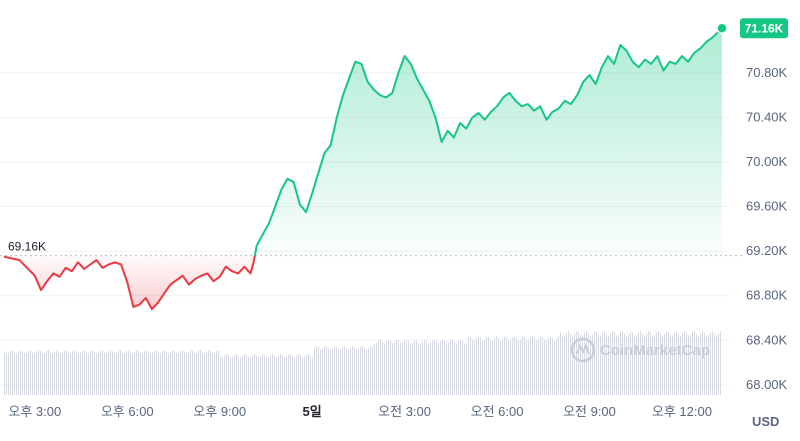  Describe the element at coordinates (767, 295) in the screenshot. I see `y-tick-label: 68.80K` at that location.